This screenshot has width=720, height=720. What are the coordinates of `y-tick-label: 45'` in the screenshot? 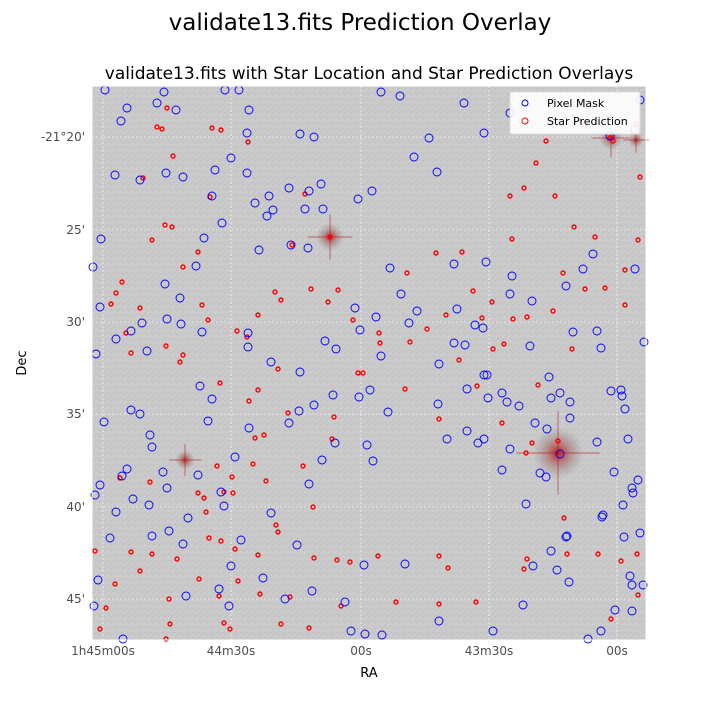 It's located at (75, 599).